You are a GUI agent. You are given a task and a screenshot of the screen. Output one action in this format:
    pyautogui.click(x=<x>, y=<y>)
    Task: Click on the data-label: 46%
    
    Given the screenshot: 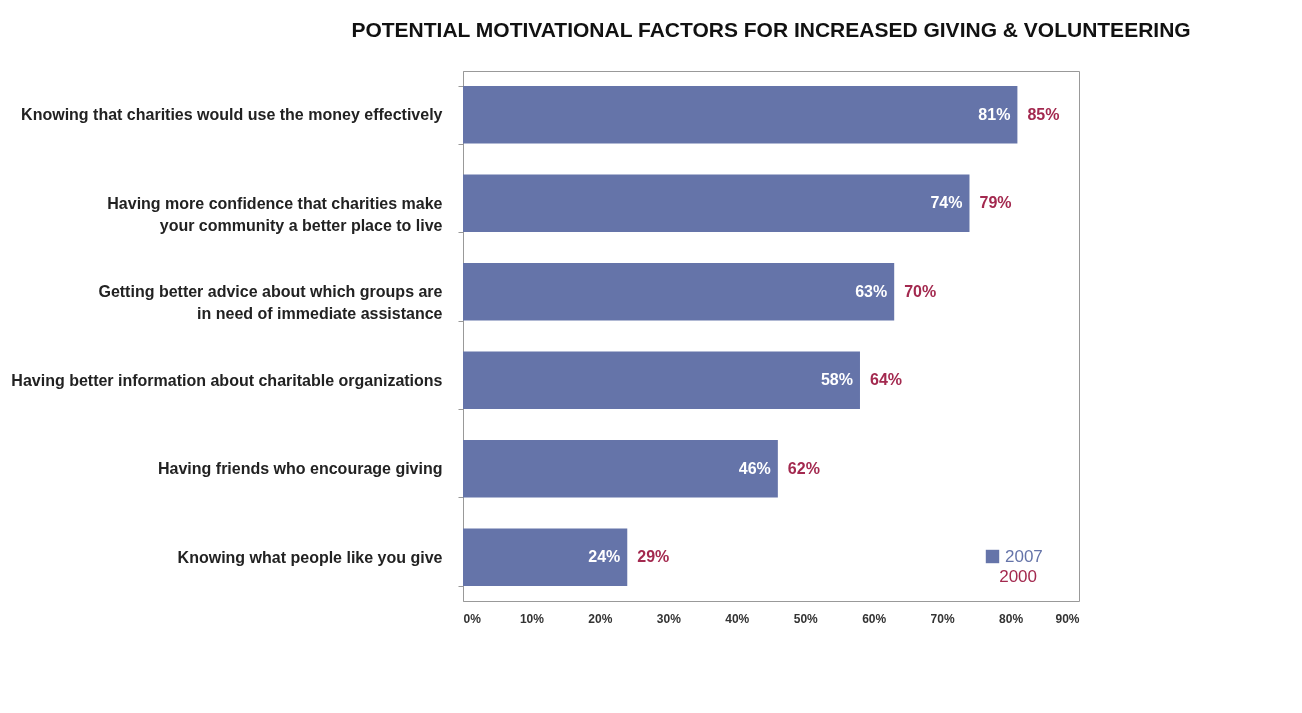 What is the action you would take?
    pyautogui.click(x=754, y=468)
    